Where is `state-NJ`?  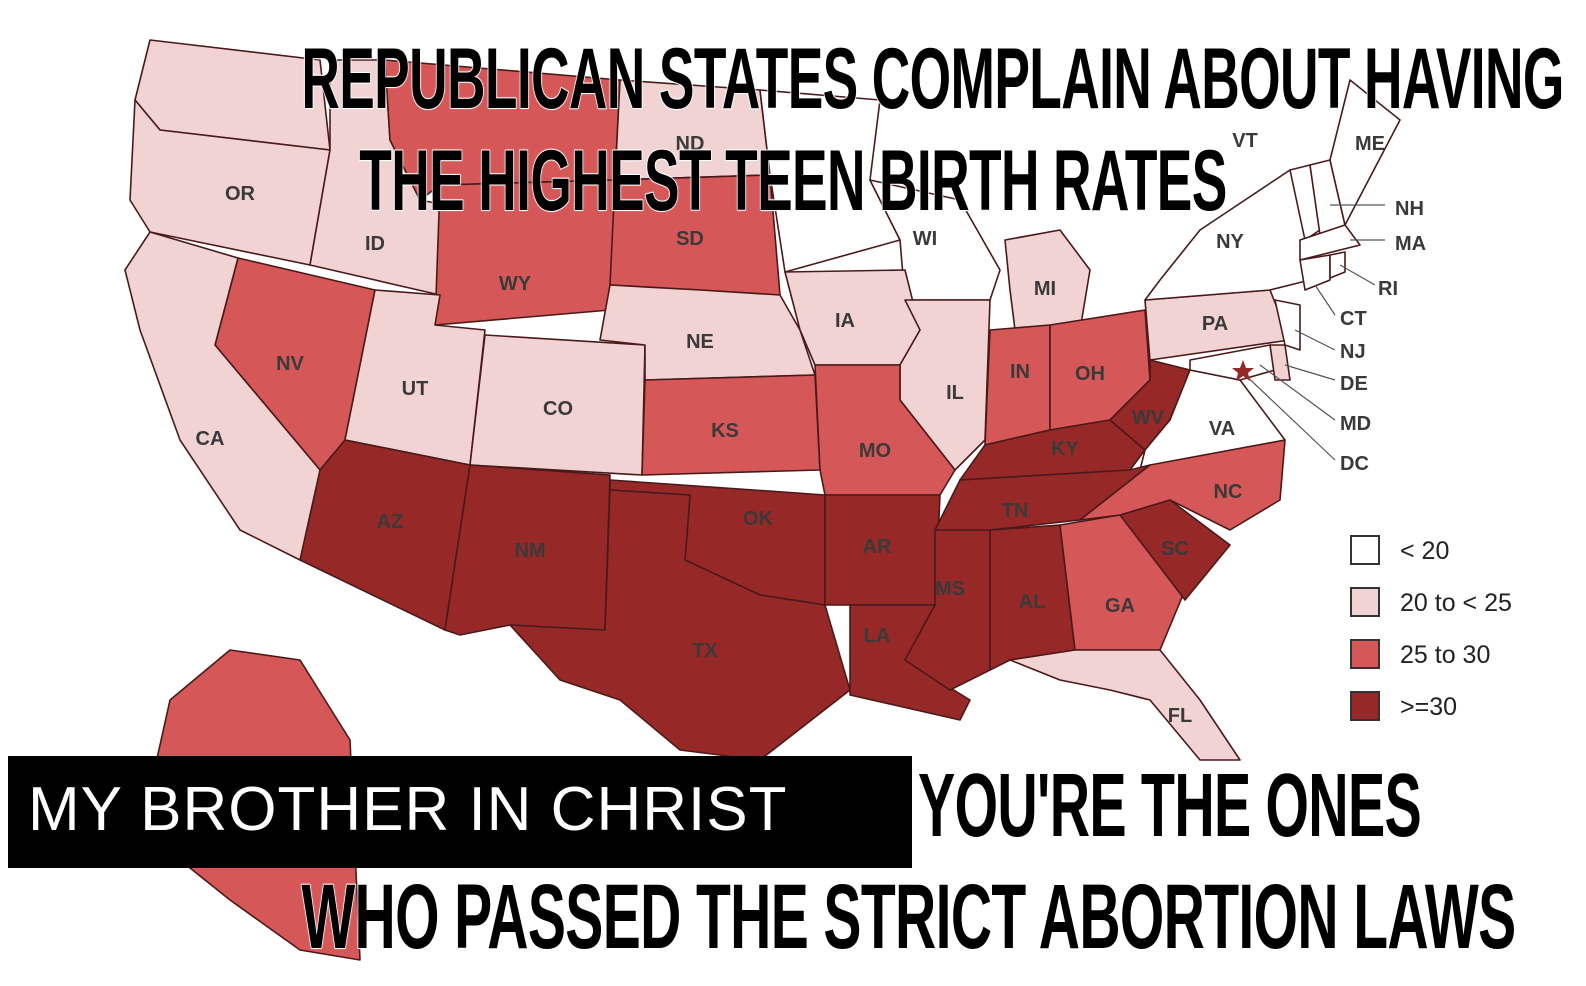 state-NJ is located at coordinates (1287, 325).